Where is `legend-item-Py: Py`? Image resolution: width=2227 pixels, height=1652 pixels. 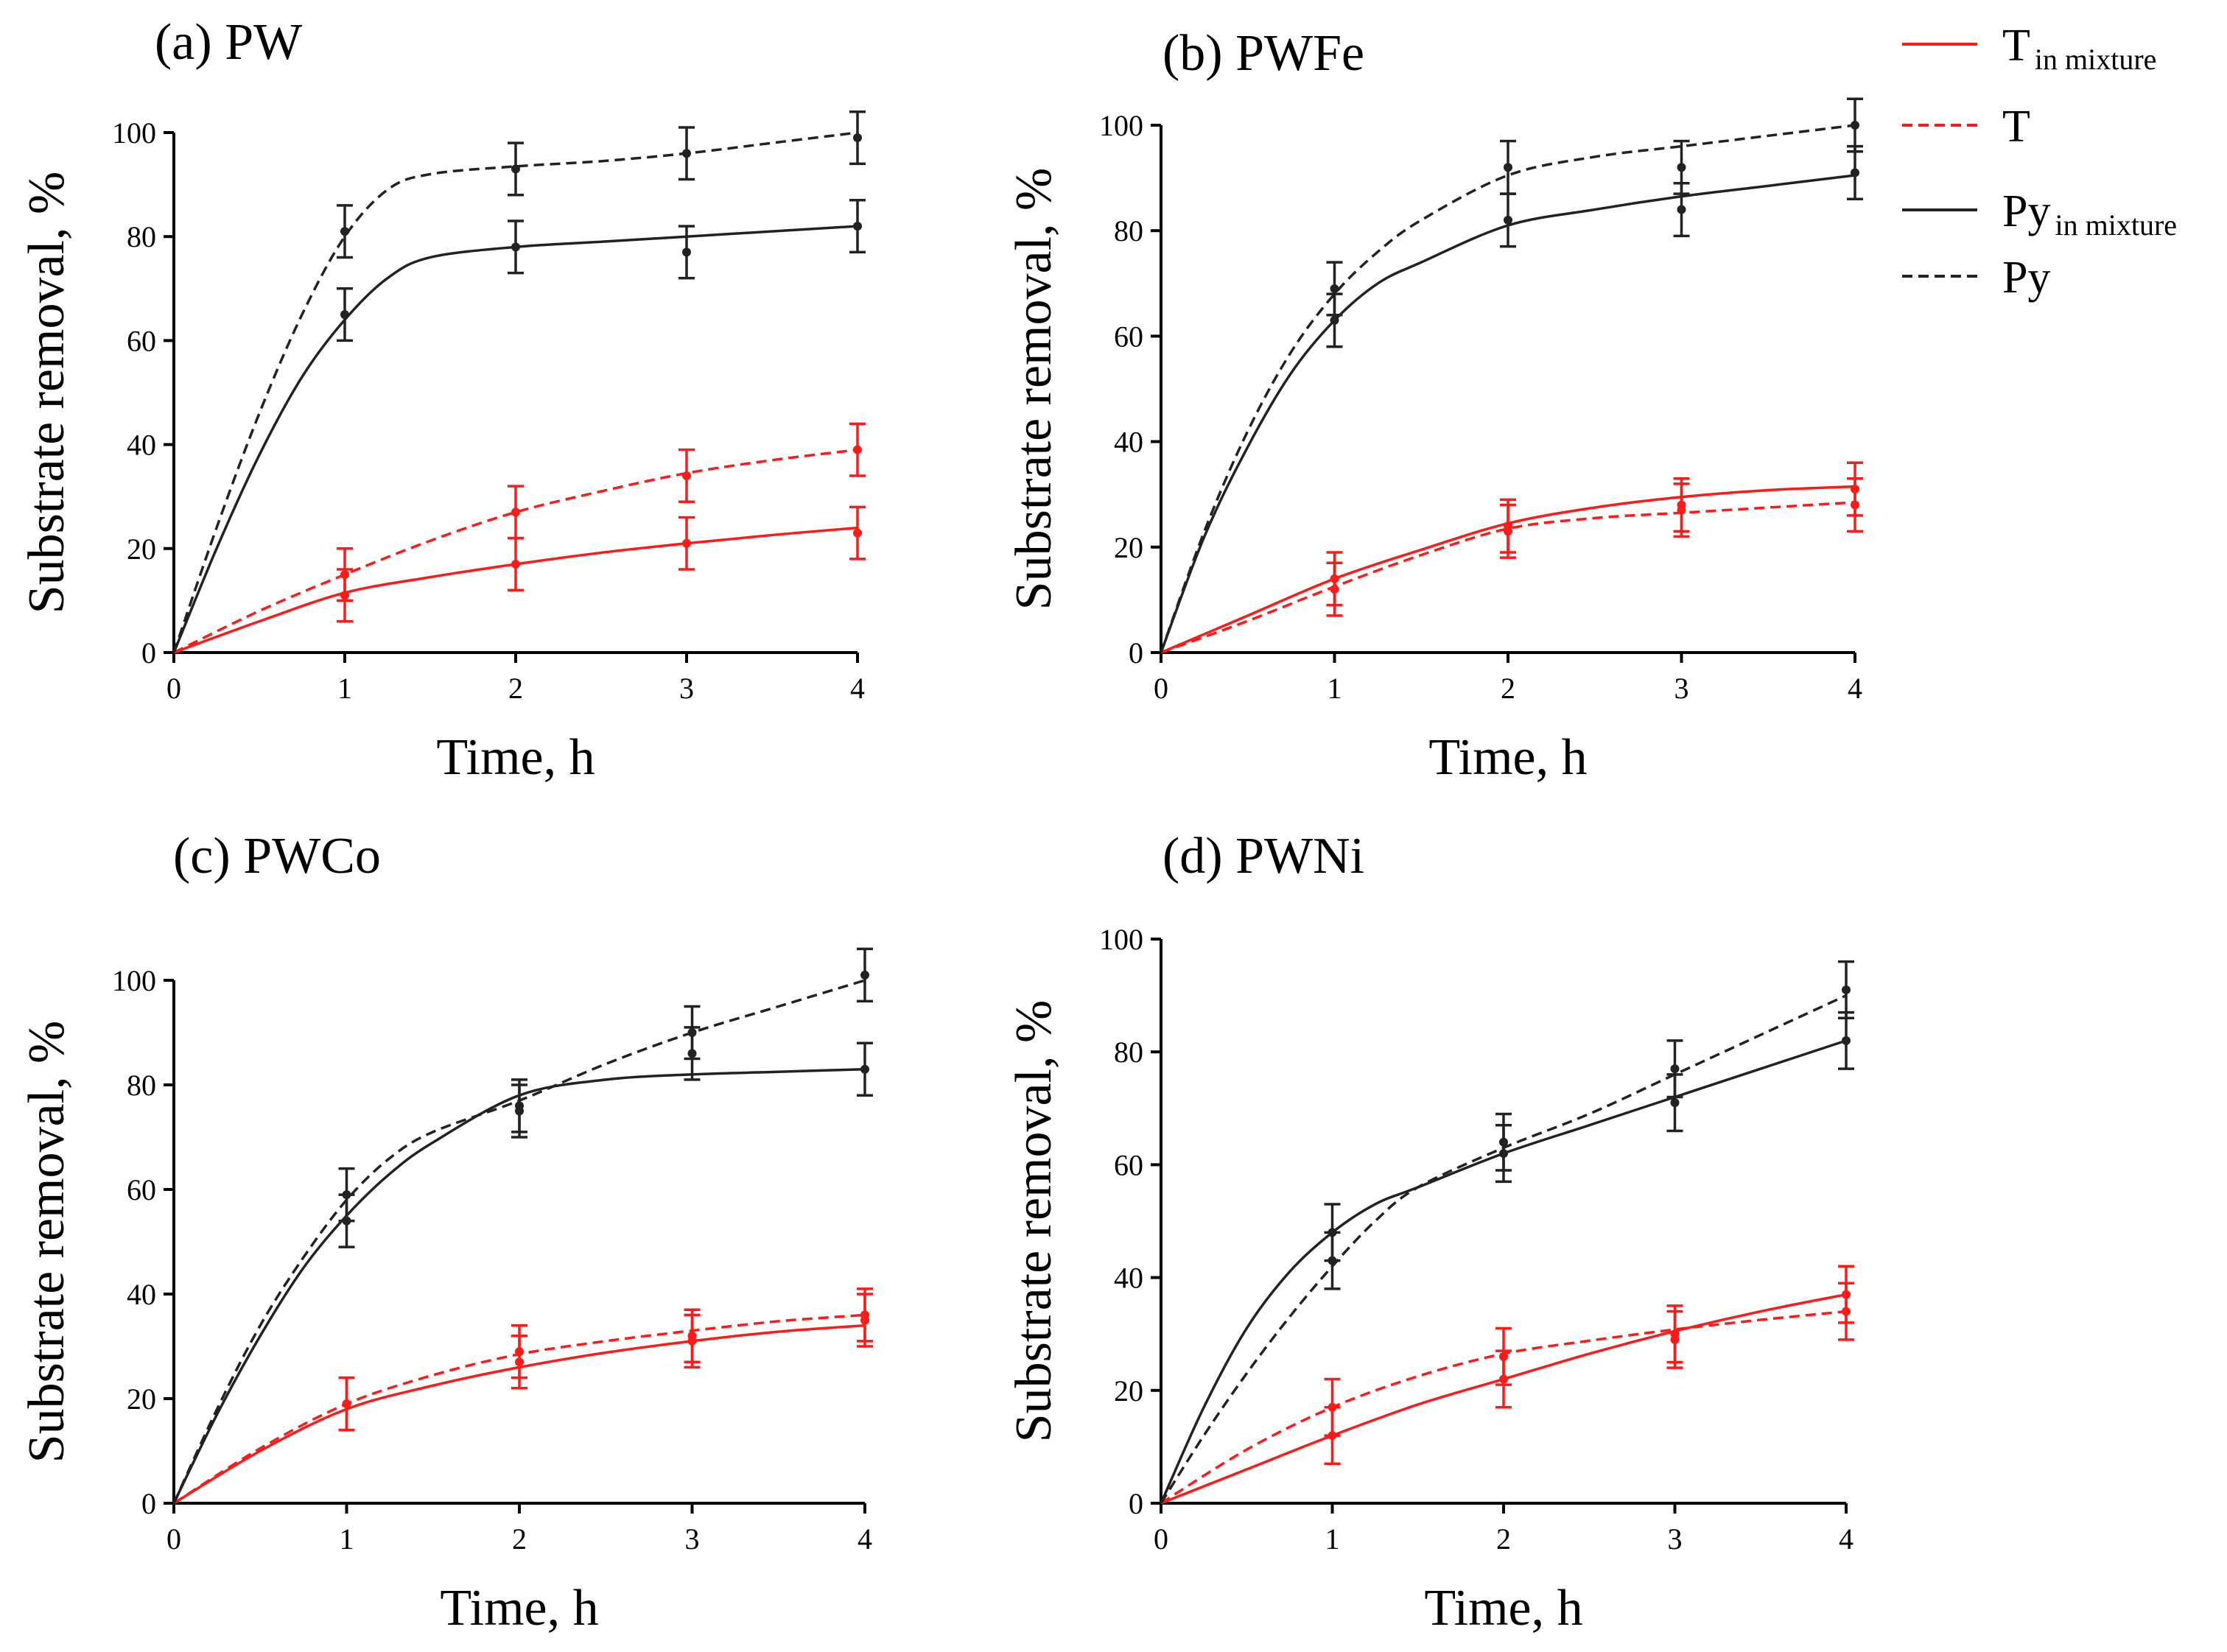
legend-item-Py: Py is located at coordinates (1976, 278).